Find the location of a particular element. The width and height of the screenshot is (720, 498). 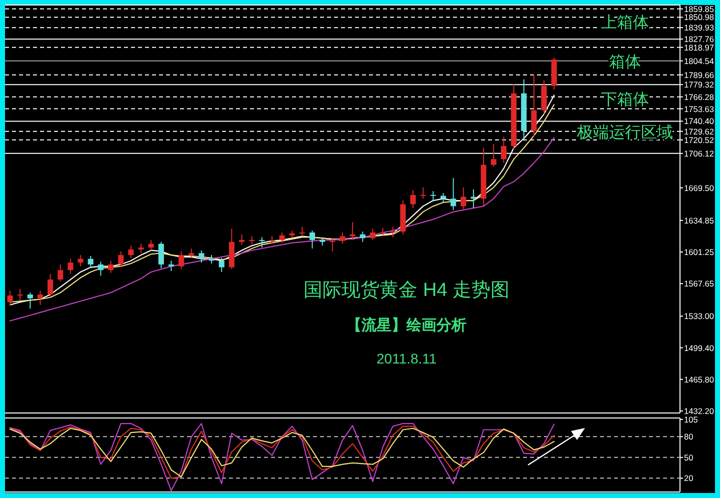

ytick: 1634.85 is located at coordinates (699, 220).